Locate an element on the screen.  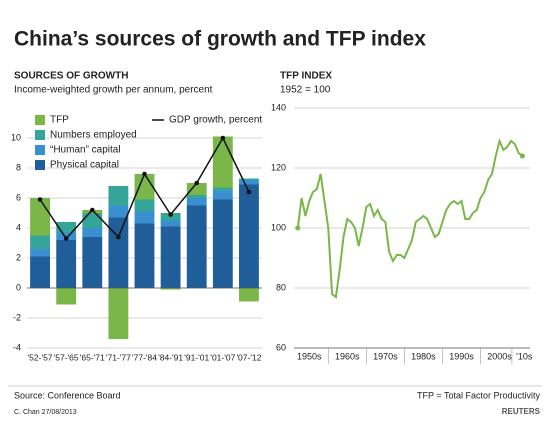
legend-label: Numbers employed is located at coordinates (93, 135).